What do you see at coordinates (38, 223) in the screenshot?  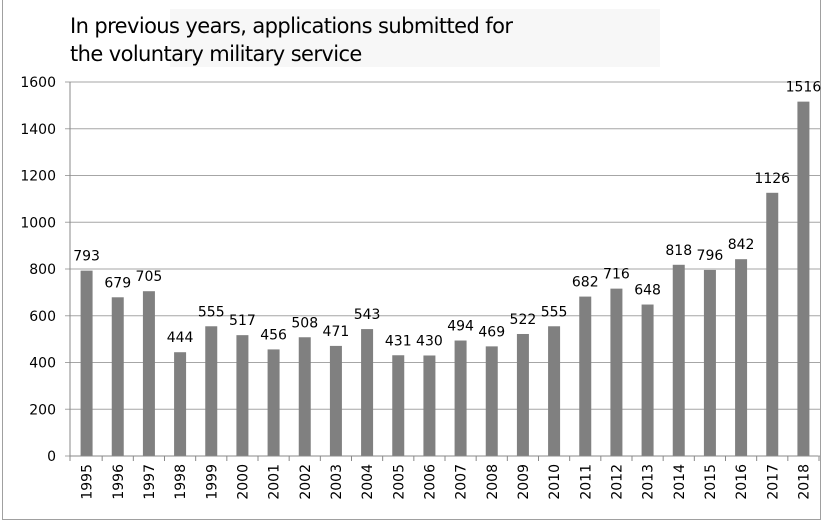 I see `y-tick-label: 1000` at bounding box center [38, 223].